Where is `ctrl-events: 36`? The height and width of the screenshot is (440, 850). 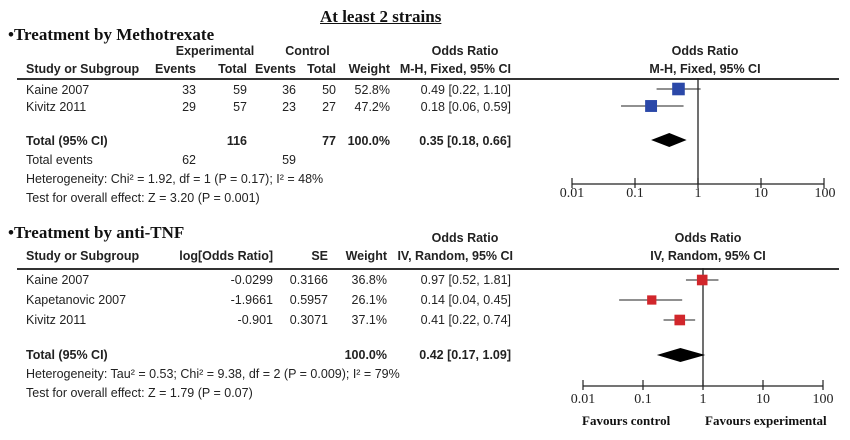 ctrl-events: 36 is located at coordinates (289, 90).